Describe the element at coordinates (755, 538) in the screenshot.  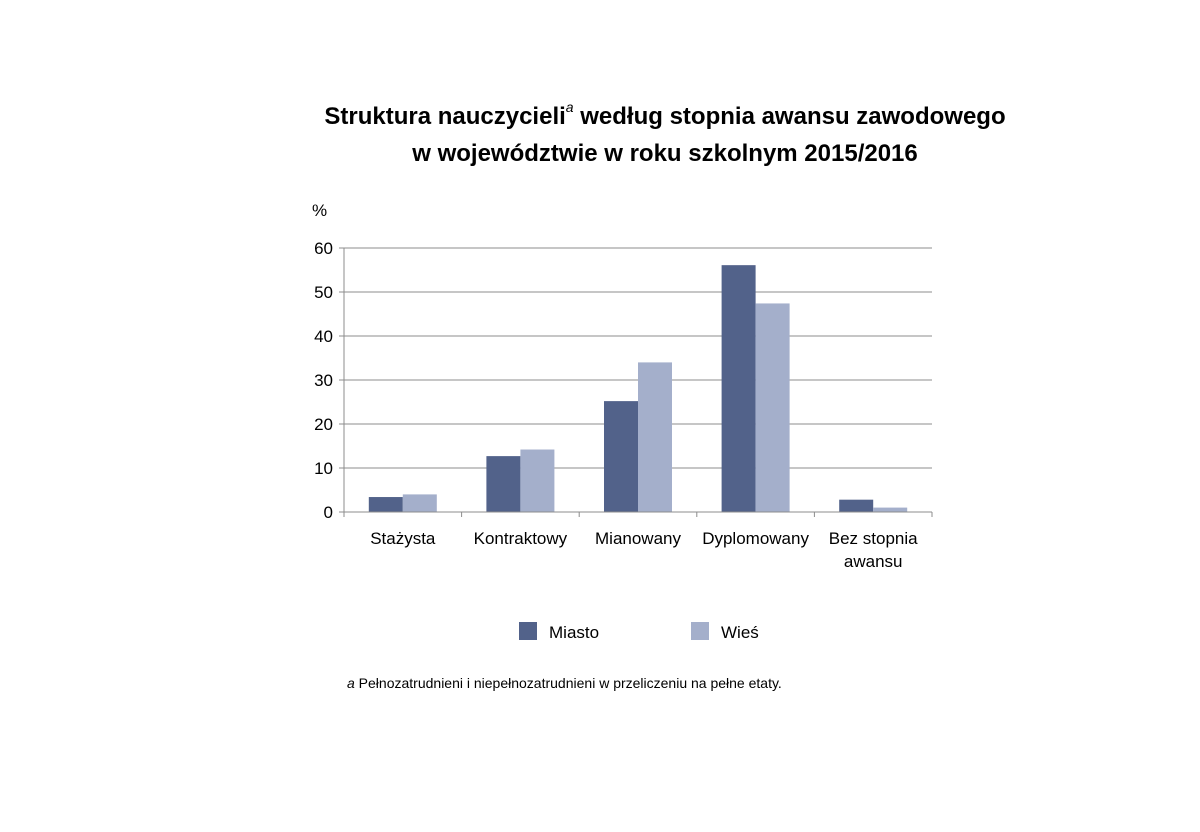
I see `category-label: Dyplomowany` at that location.